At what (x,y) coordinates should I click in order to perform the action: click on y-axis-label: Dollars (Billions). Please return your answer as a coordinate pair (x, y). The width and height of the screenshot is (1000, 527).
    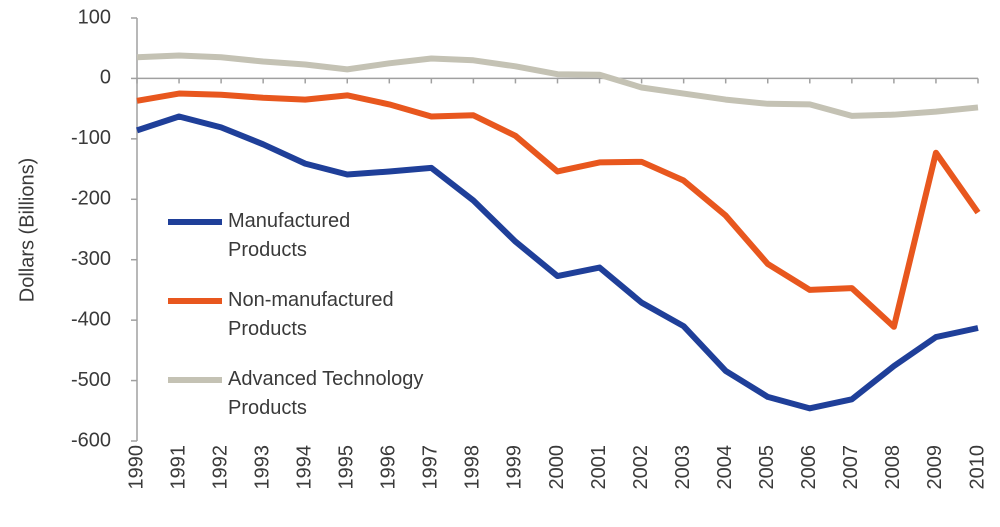
    Looking at the image, I should click on (27, 230).